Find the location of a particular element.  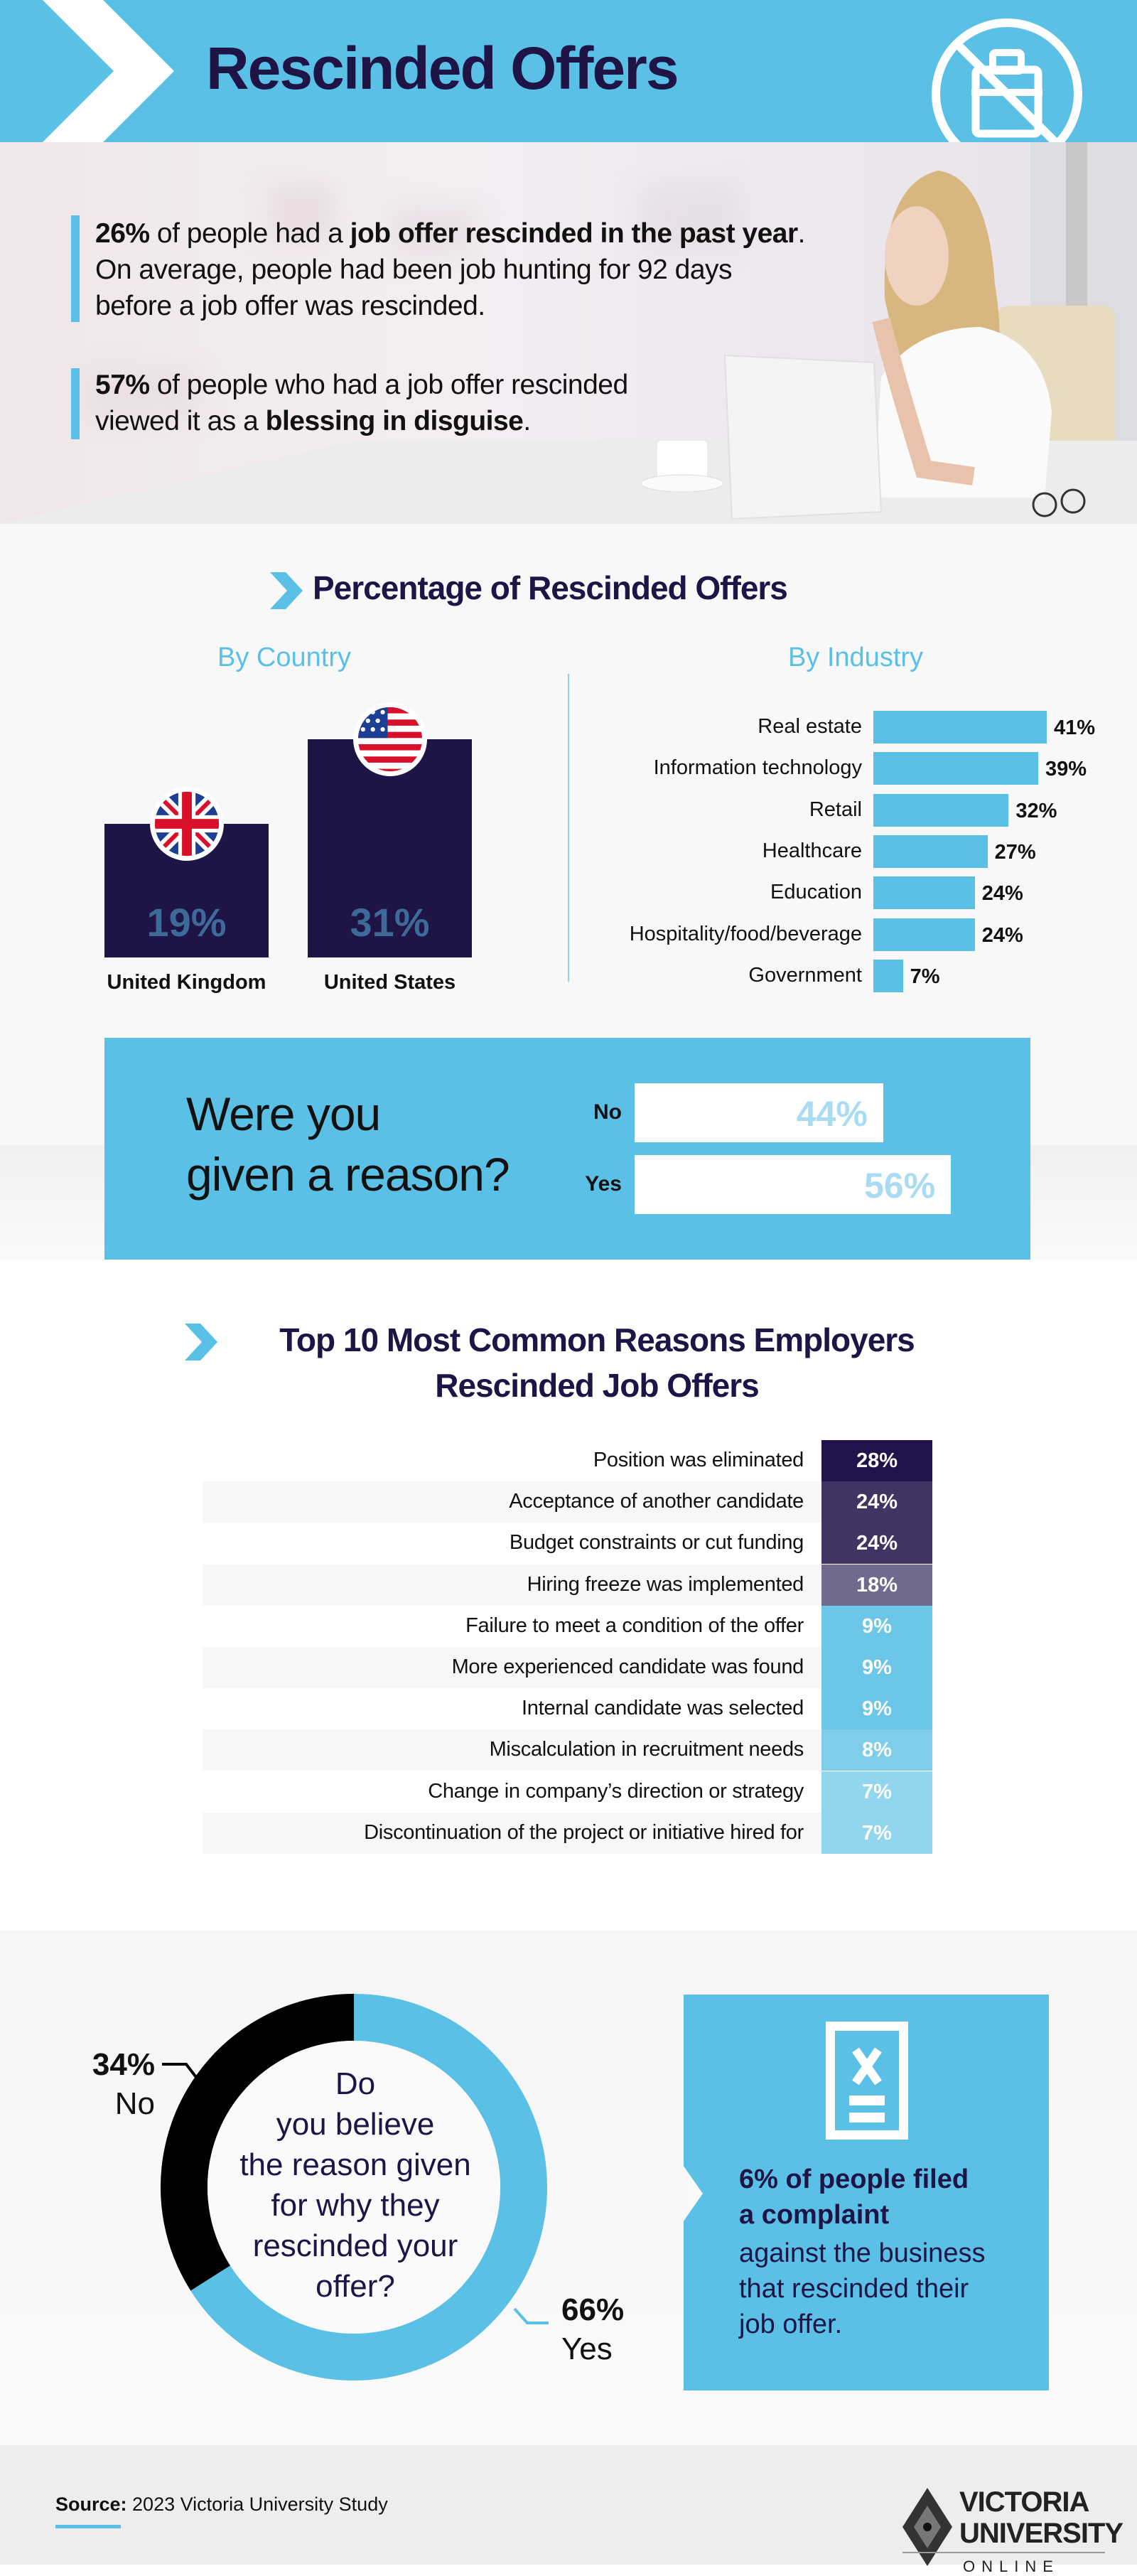

logo-line: VICTORIA is located at coordinates (1024, 2502).